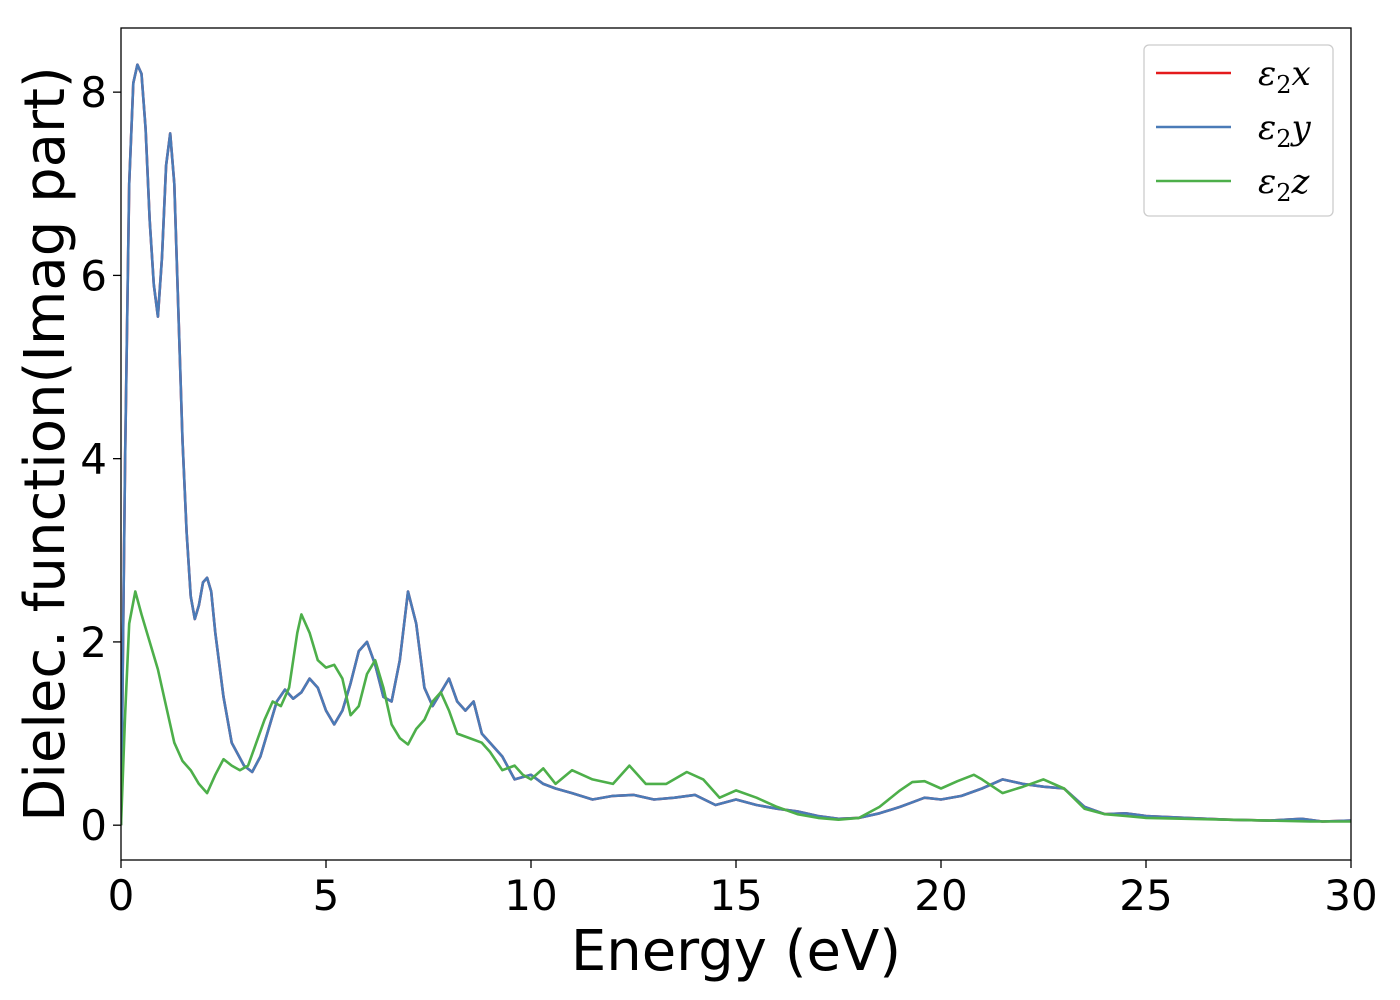 Image resolution: width=1400 pixels, height=1000 pixels. What do you see at coordinates (1285, 130) in the screenshot?
I see `legend-label-y: ε2y` at bounding box center [1285, 130].